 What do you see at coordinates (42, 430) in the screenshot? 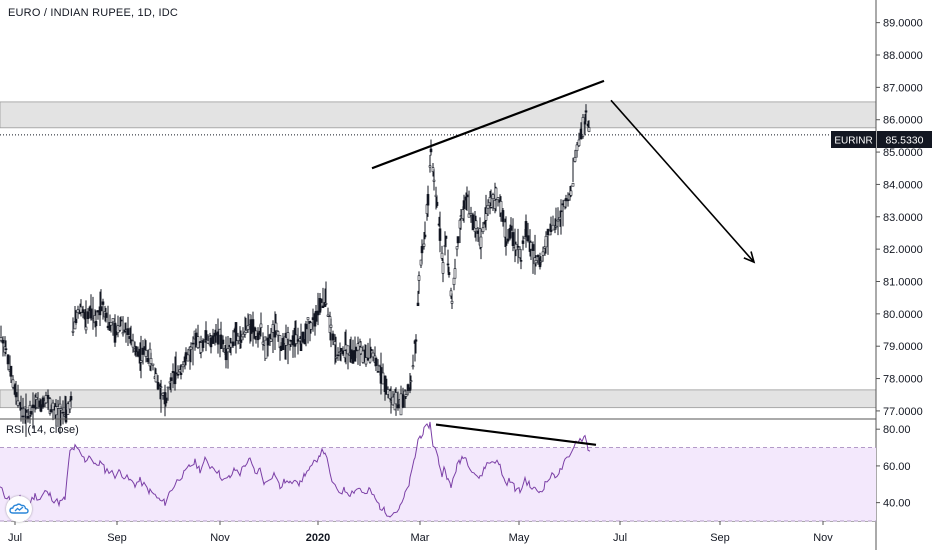
I see `rsi-title: RSI (14, close)` at bounding box center [42, 430].